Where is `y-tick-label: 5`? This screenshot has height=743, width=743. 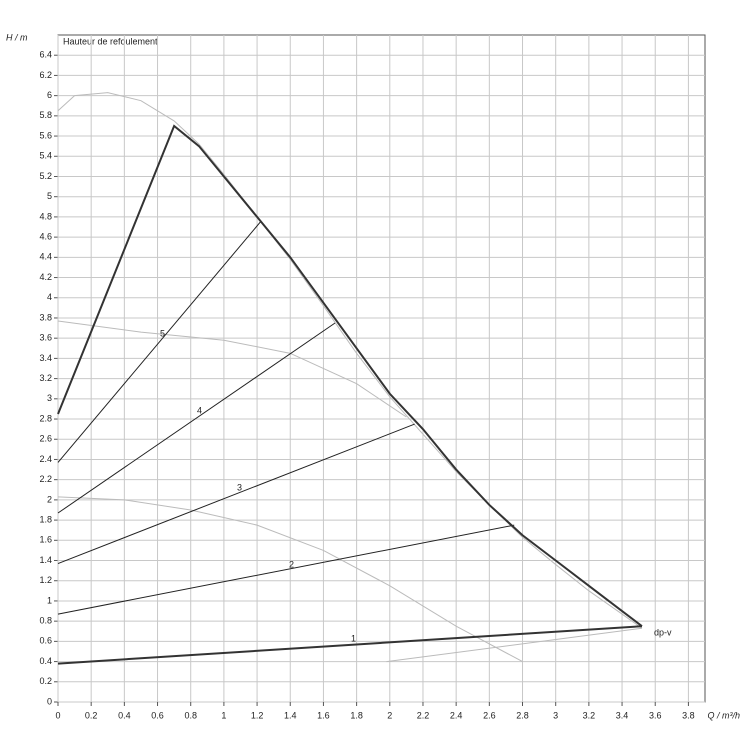
y-tick-label: 5 is located at coordinates (49, 196).